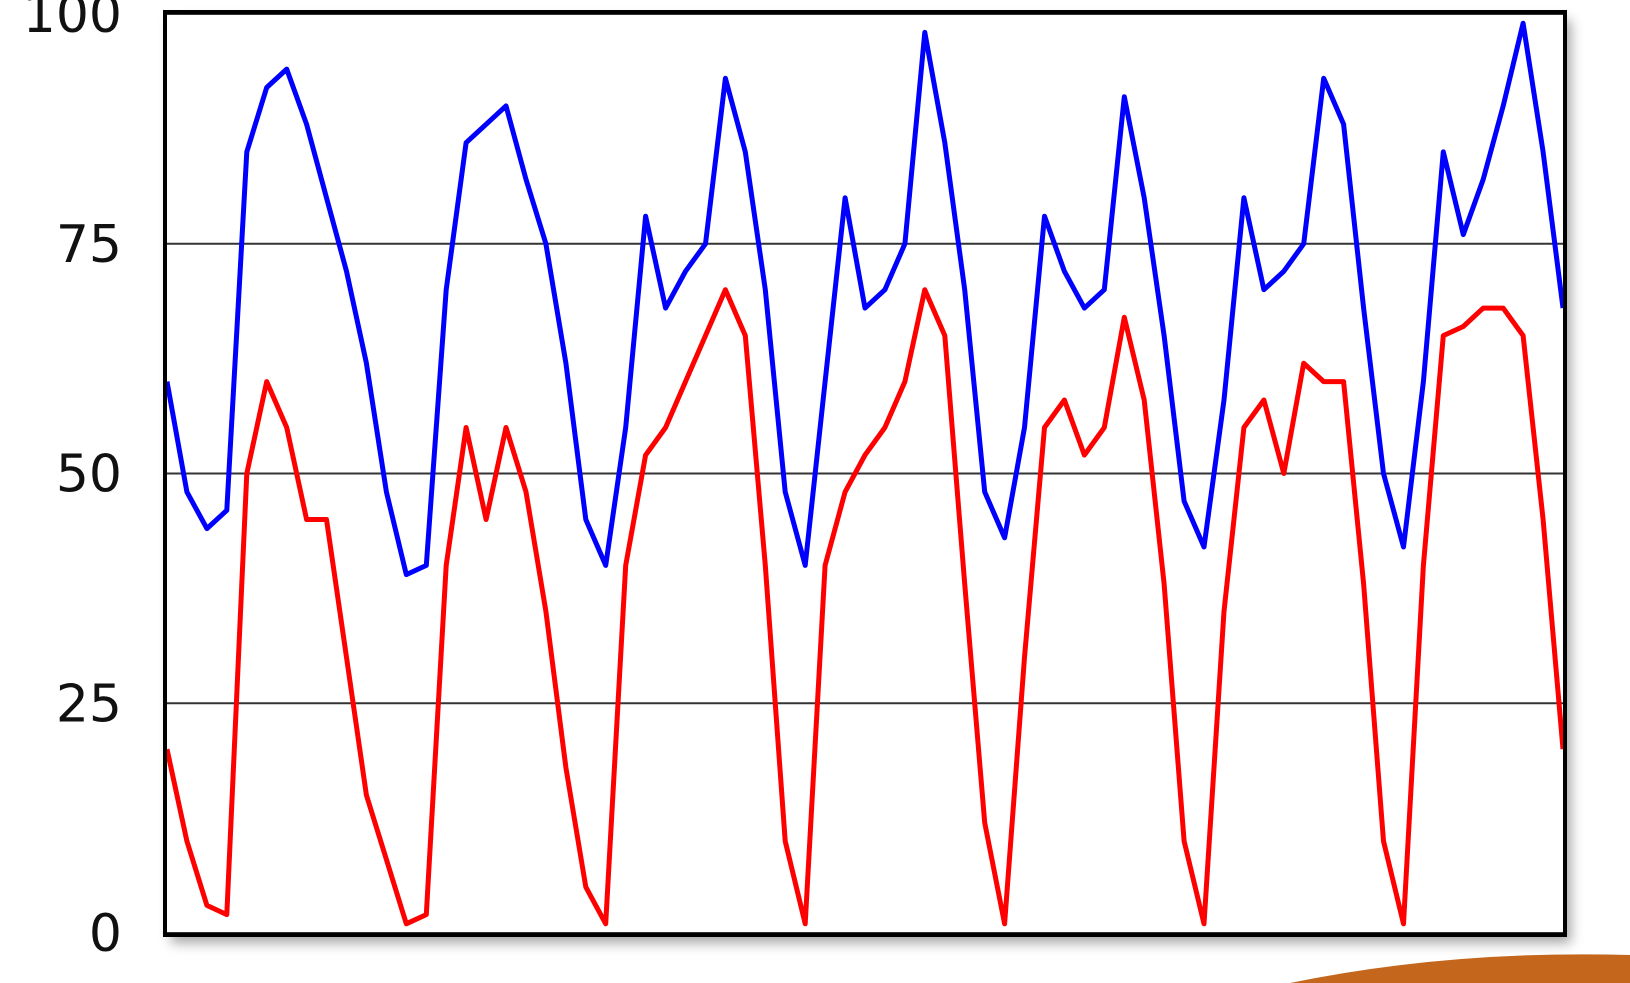 Image resolution: width=1630 pixels, height=983 pixels. What do you see at coordinates (72, 22) in the screenshot?
I see `y-tick-label: 100` at bounding box center [72, 22].